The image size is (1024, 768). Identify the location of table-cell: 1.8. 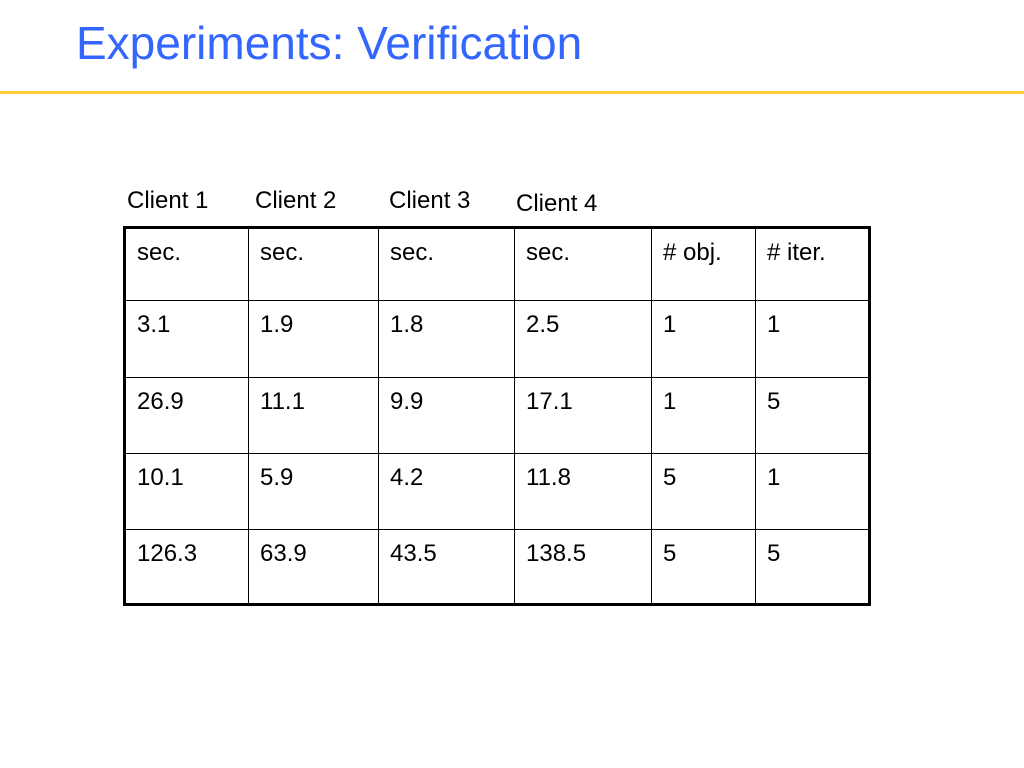
(446, 339).